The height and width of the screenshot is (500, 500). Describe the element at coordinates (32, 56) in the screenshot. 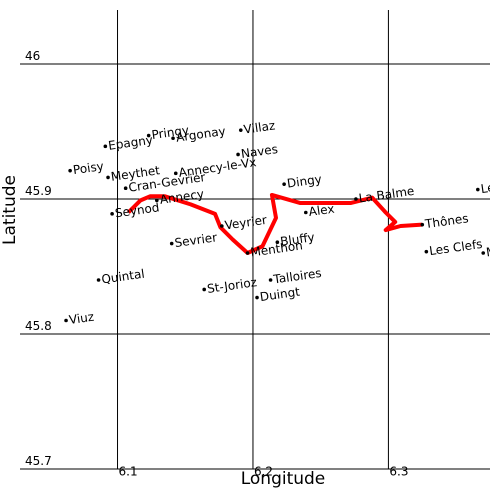

I see `y-tick-label: 46` at that location.